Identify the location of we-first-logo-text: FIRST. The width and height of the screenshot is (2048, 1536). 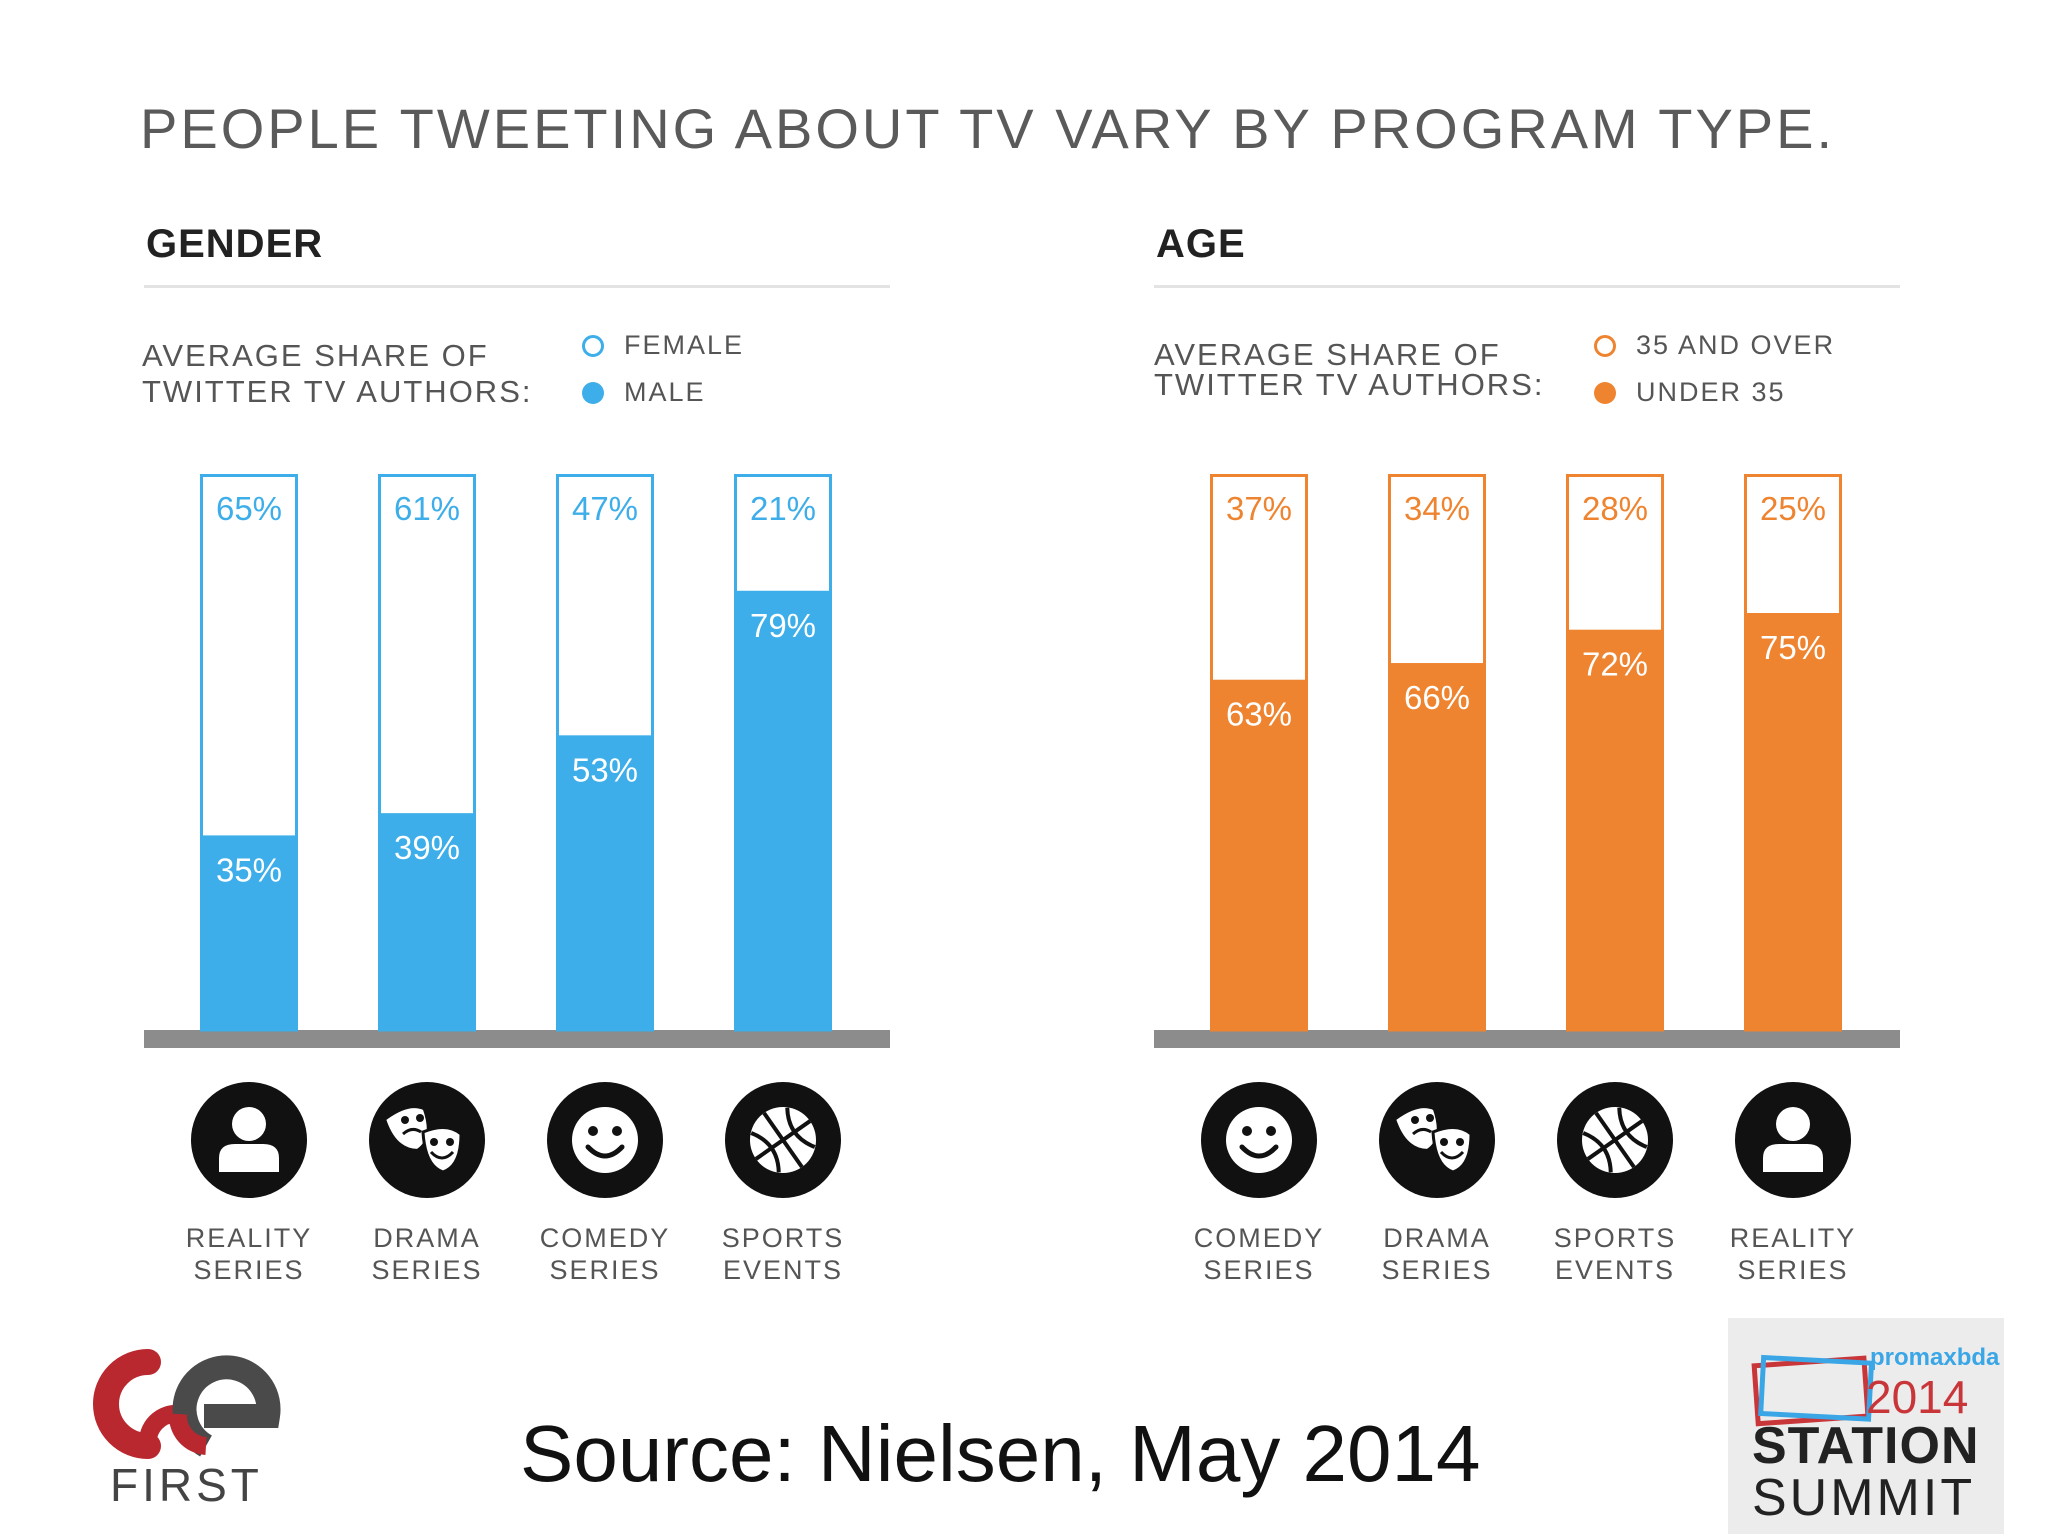
(186, 1485).